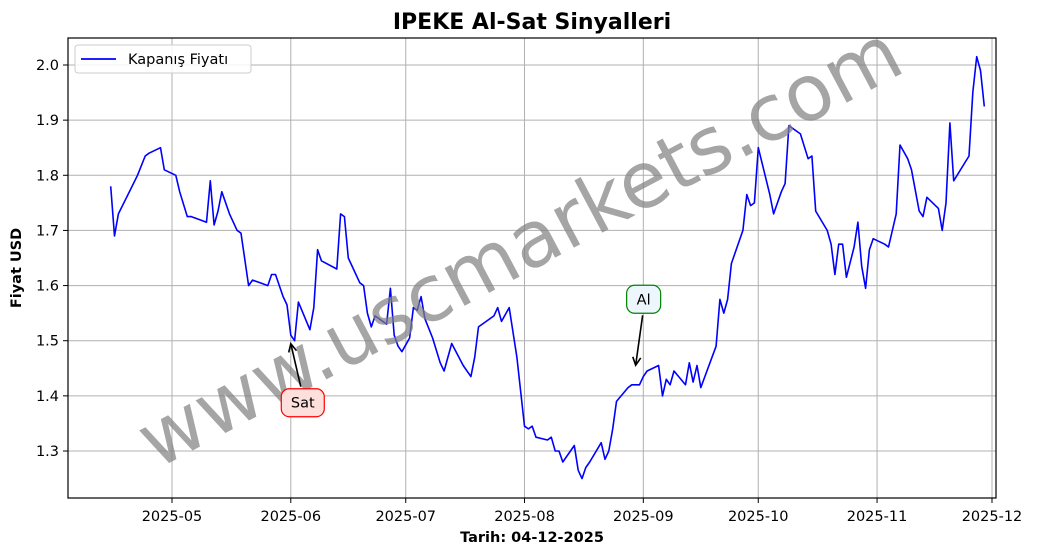 The width and height of the screenshot is (1037, 554). What do you see at coordinates (52, 259) in the screenshot?
I see `y-axis: 1.3 1.4 1.5 1.6 1.7 1.8 1.9 2.0` at bounding box center [52, 259].